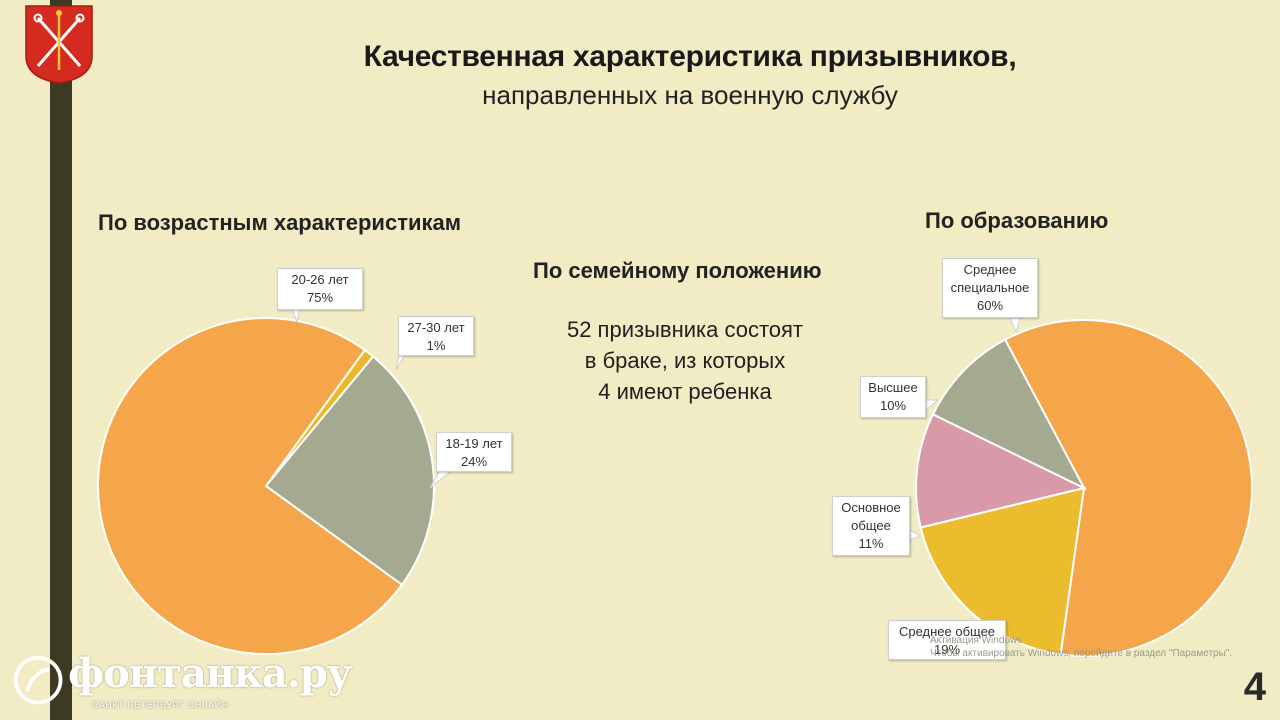 The image size is (1280, 720). Describe the element at coordinates (677, 270) in the screenshot. I see `family-heading: По семейному положению` at that location.